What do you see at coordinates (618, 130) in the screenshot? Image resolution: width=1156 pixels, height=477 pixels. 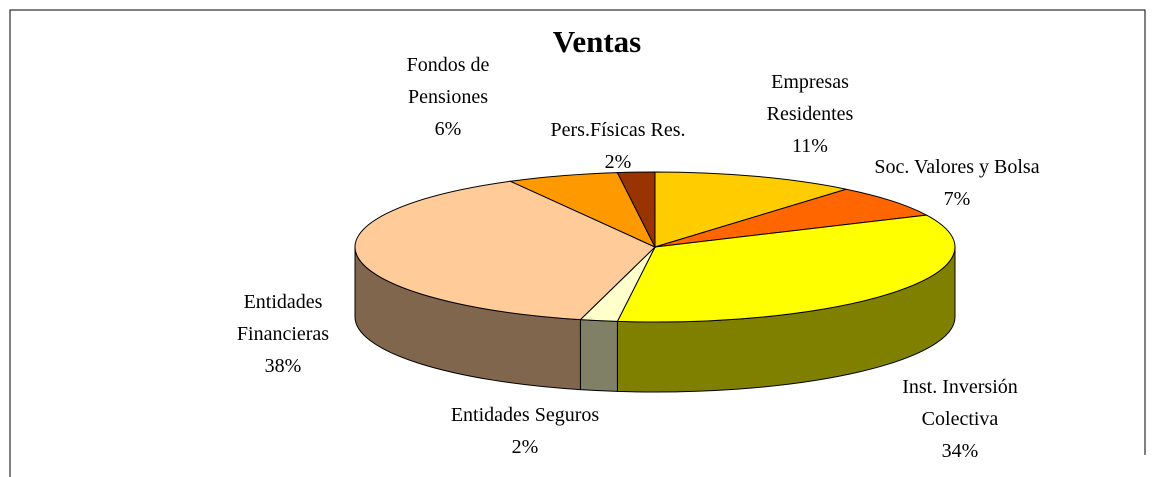 I see `label-name: Pers.Físicas Res.` at bounding box center [618, 130].